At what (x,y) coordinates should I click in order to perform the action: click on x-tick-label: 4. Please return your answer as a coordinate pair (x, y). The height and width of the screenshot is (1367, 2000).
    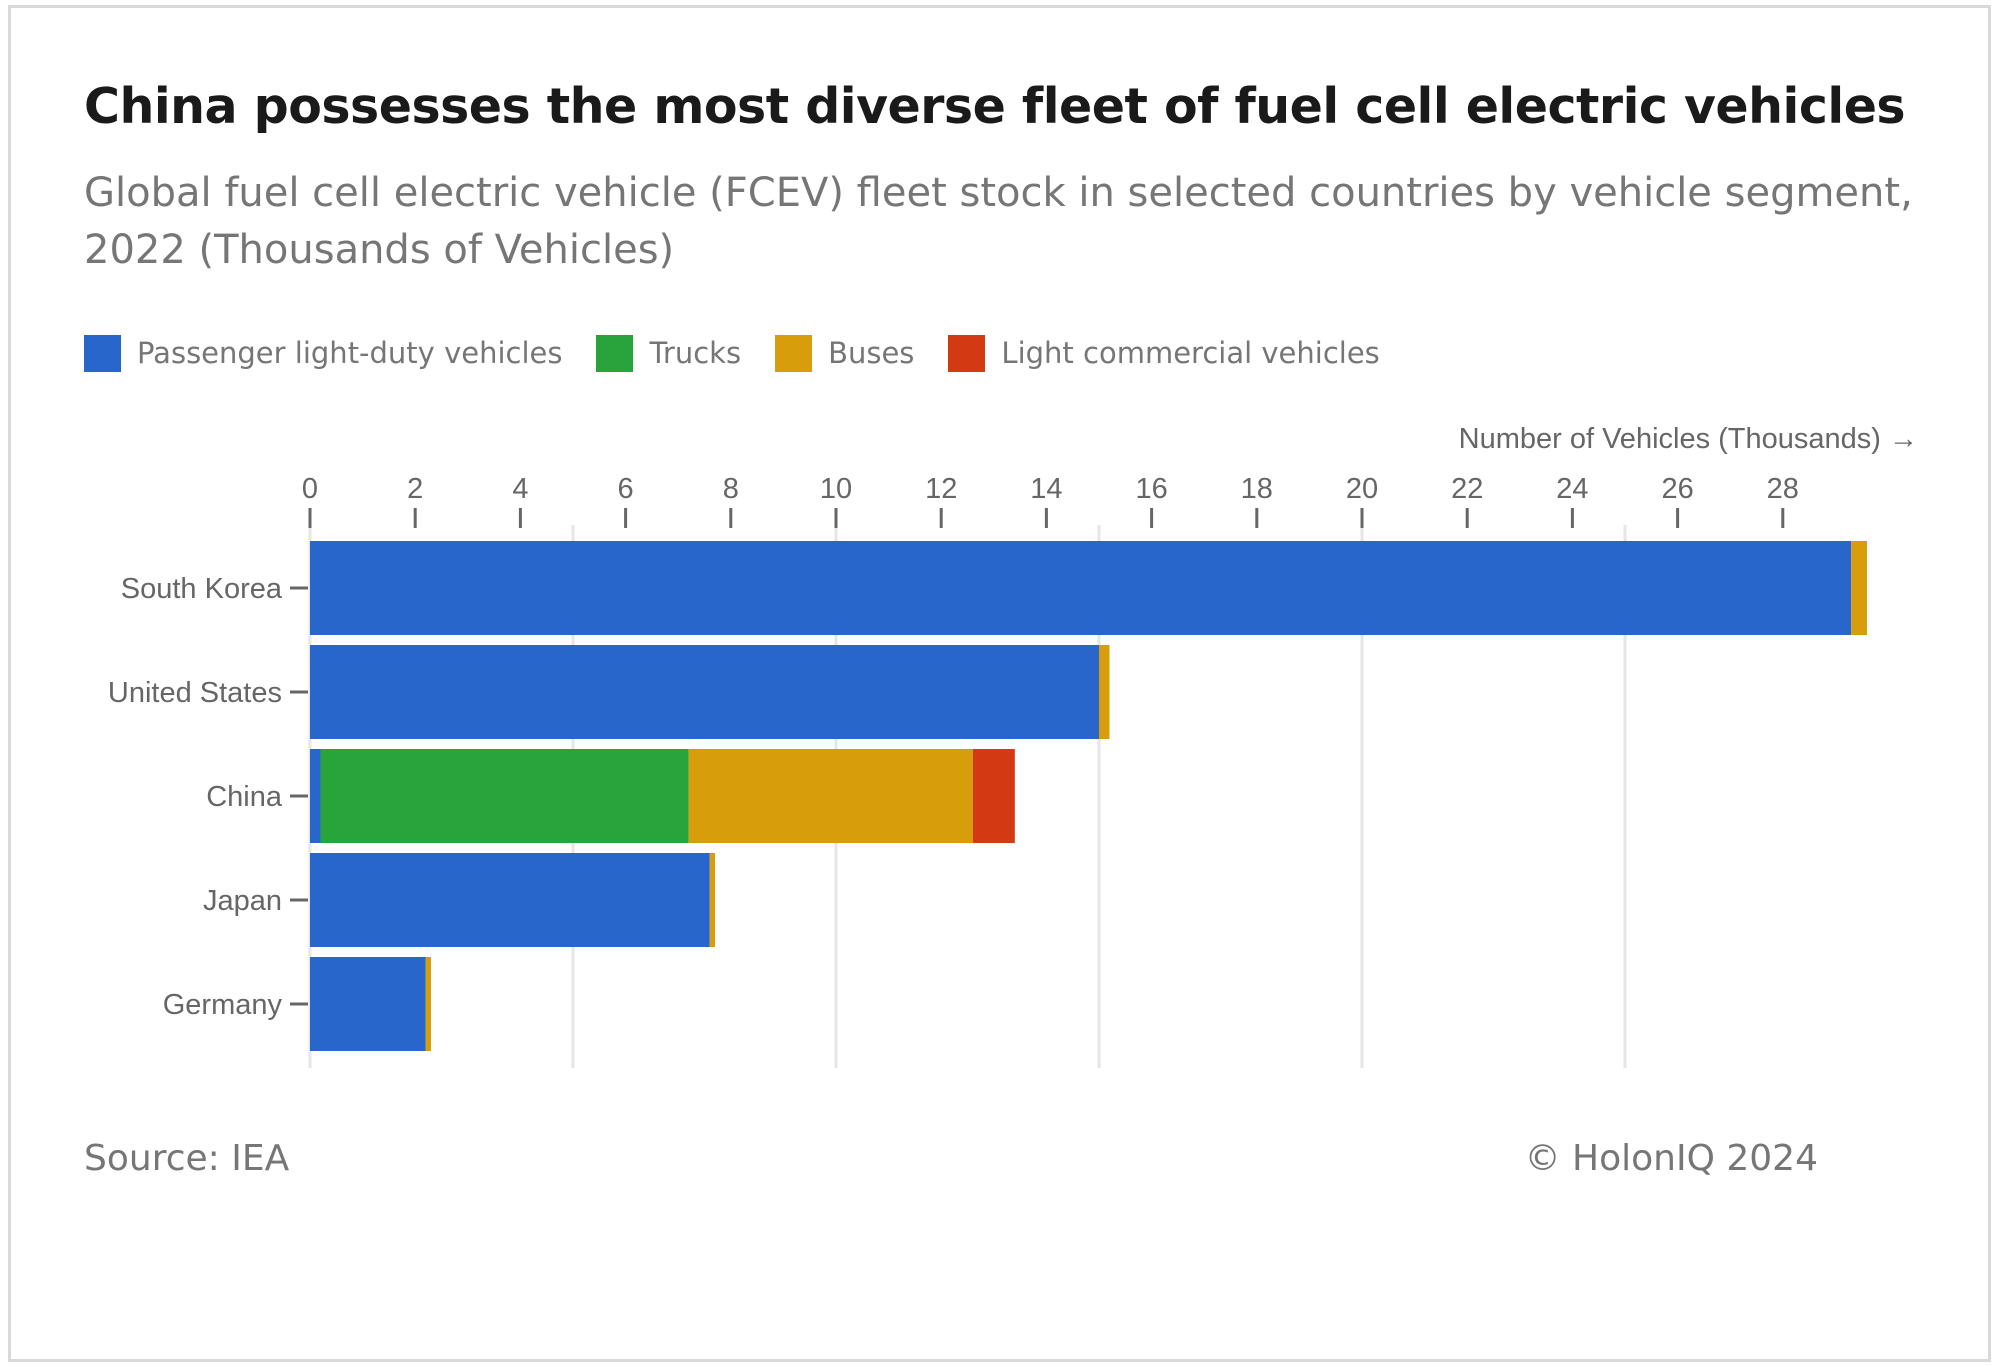
    Looking at the image, I should click on (520, 489).